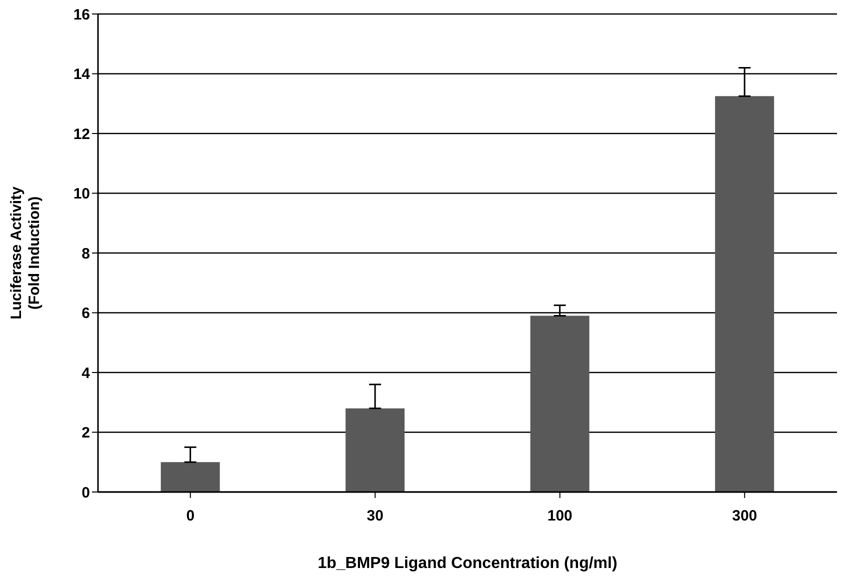 The image size is (847, 582). I want to click on x-tick-label: 0, so click(190, 516).